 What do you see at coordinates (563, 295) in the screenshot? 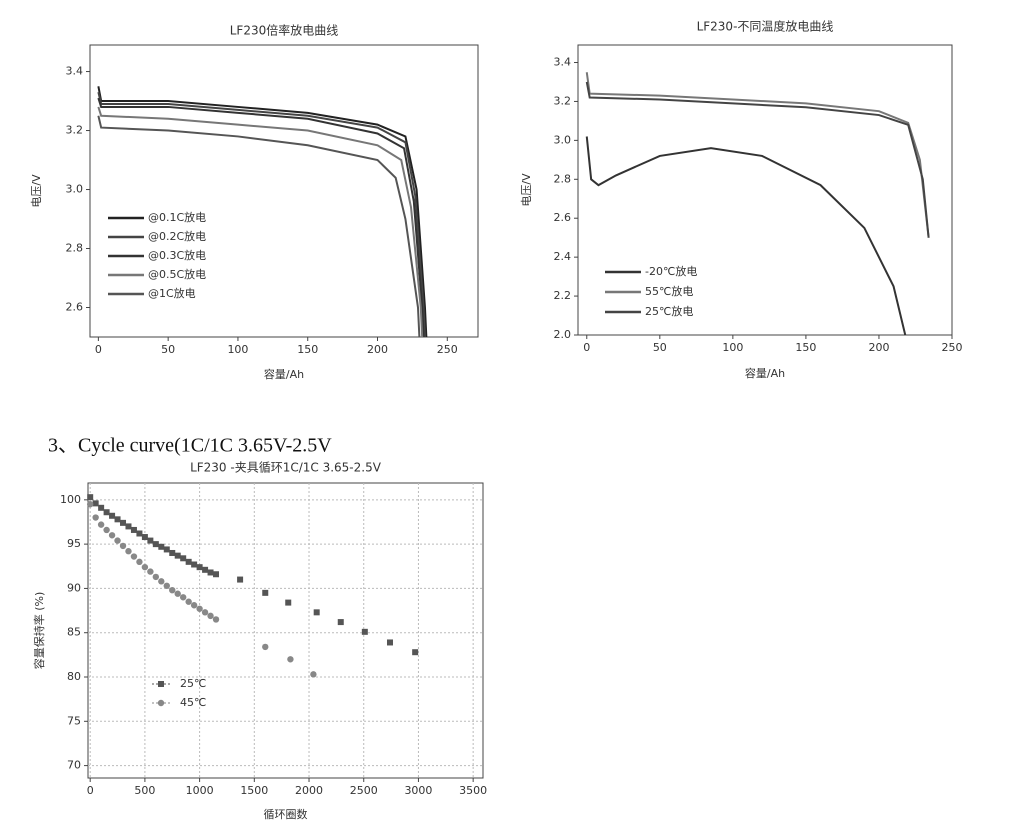
I see `y-tick-label: 2.2` at bounding box center [563, 295].